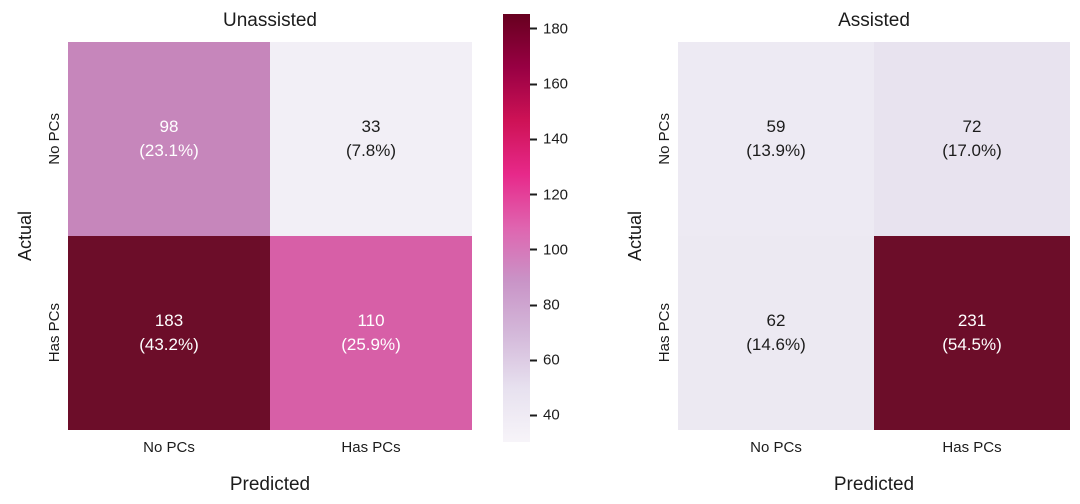 The height and width of the screenshot is (504, 1080). Describe the element at coordinates (972, 333) in the screenshot. I see `heatmap-cell: 231 (54.5%)` at that location.